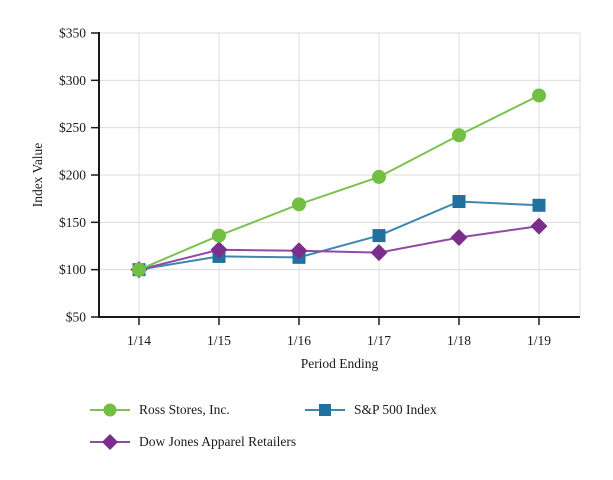 The width and height of the screenshot is (613, 480). I want to click on y-tick-label: $250, so click(72, 127).